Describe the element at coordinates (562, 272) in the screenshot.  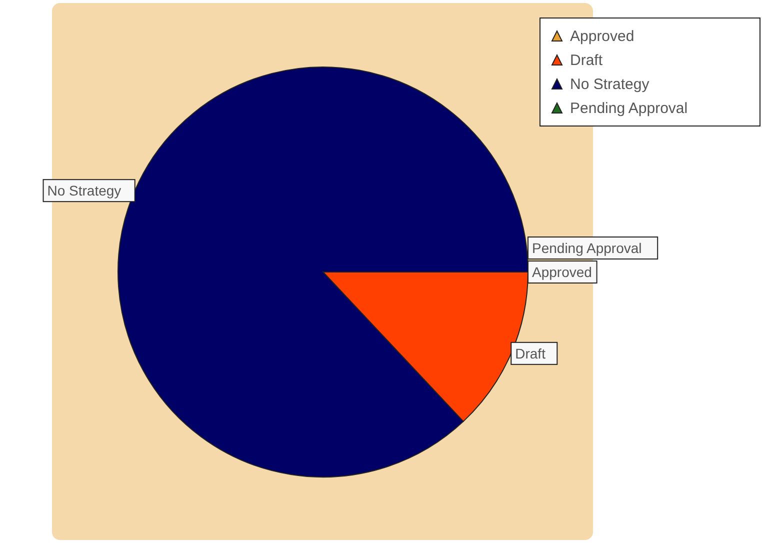
I see `category-label: Approved` at that location.